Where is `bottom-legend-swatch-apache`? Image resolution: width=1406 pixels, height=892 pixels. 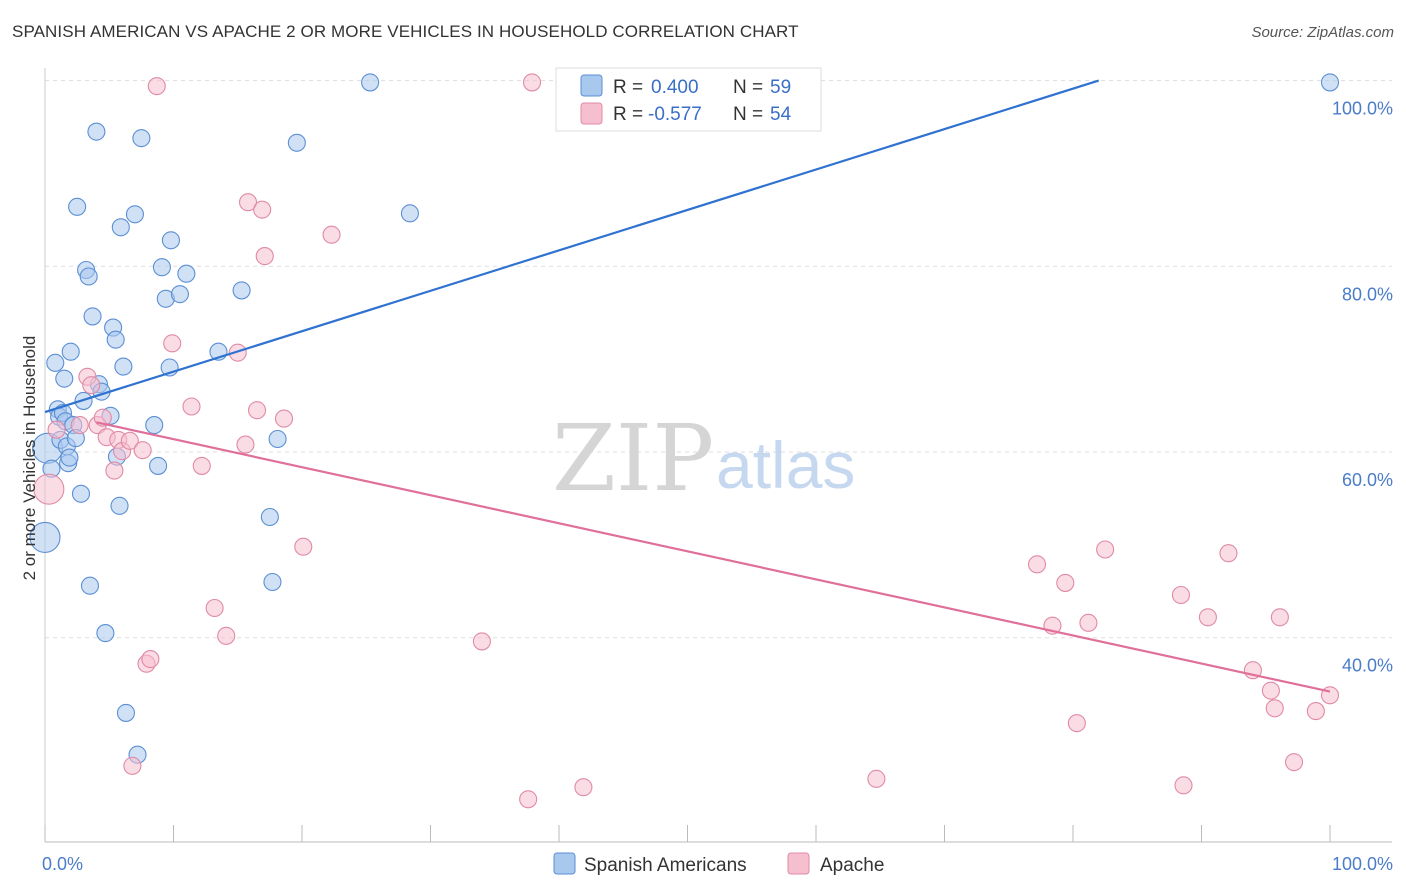
bottom-legend-swatch-apache is located at coordinates (798, 863).